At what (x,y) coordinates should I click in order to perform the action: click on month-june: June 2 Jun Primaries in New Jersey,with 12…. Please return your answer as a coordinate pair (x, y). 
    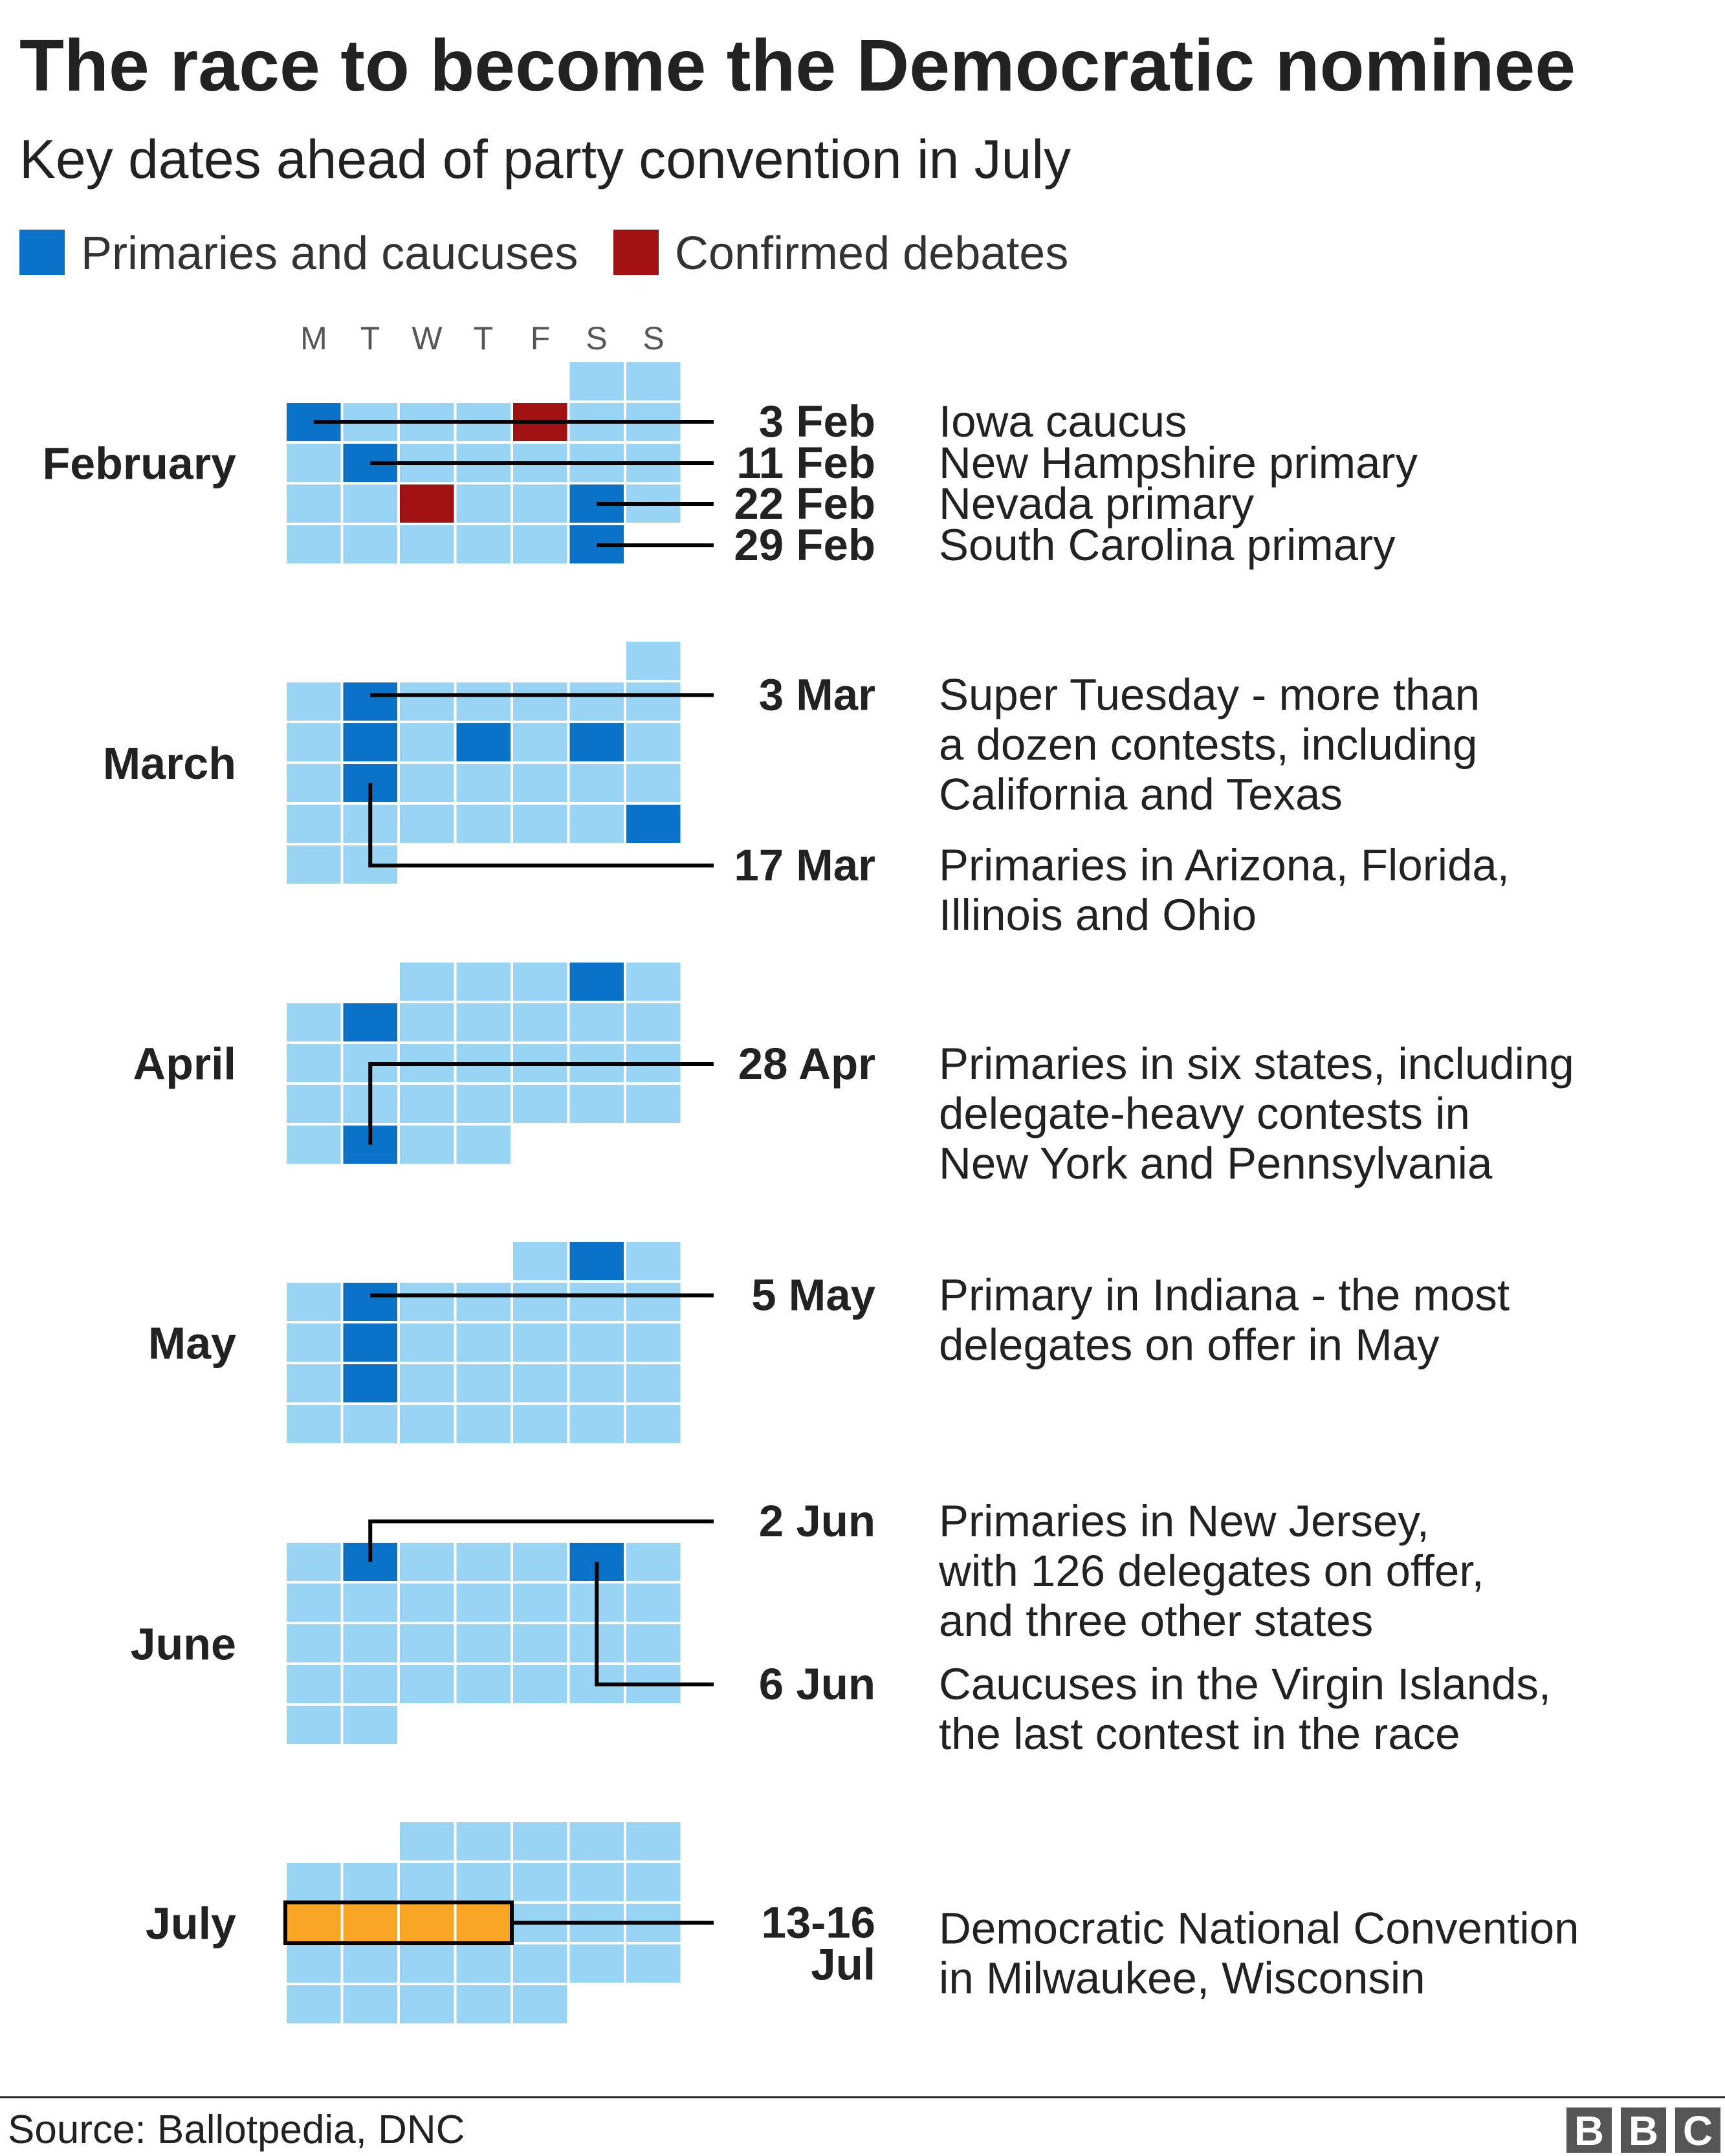
    Looking at the image, I should click on (841, 1627).